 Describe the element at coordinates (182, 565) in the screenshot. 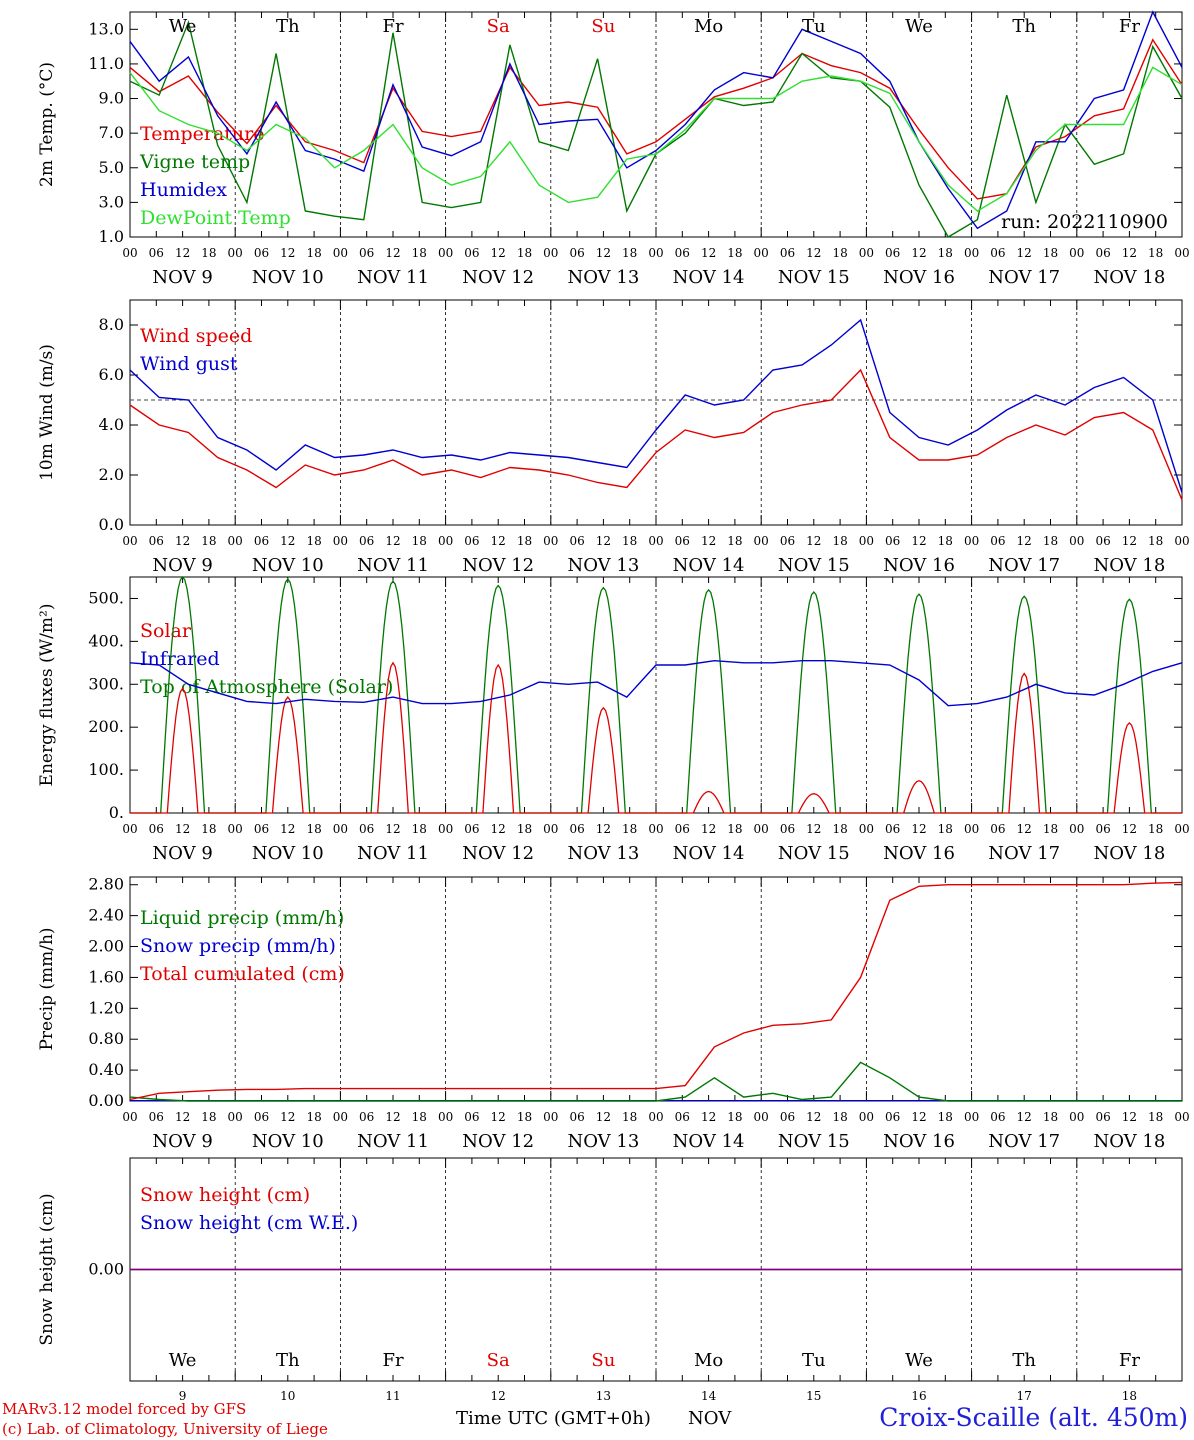

I see `date-label: NOV 9` at that location.